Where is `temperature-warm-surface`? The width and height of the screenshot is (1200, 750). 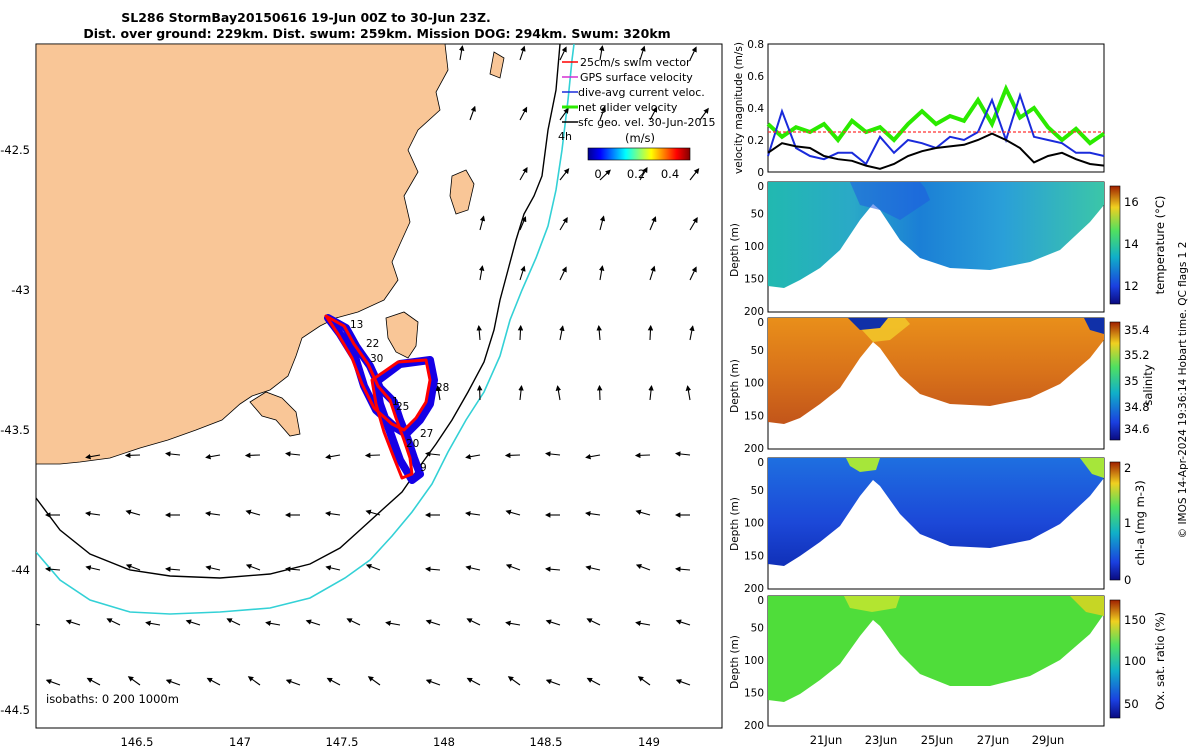
temperature-warm-surface is located at coordinates (890, 201).